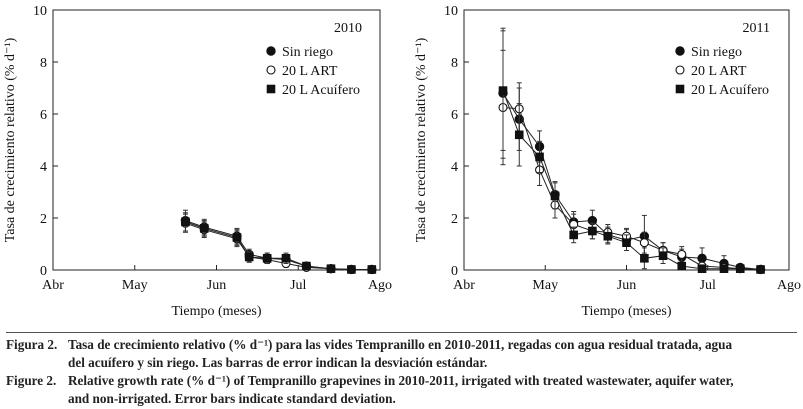 This screenshot has width=803, height=409. Describe the element at coordinates (31, 380) in the screenshot. I see `caption-en-number: Figure 2.` at that location.